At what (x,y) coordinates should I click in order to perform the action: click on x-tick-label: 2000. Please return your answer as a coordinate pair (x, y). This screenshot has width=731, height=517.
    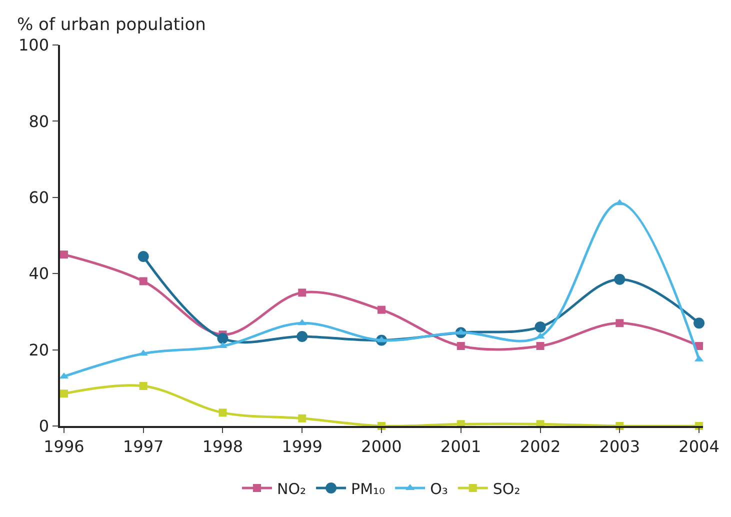
    Looking at the image, I should click on (381, 446).